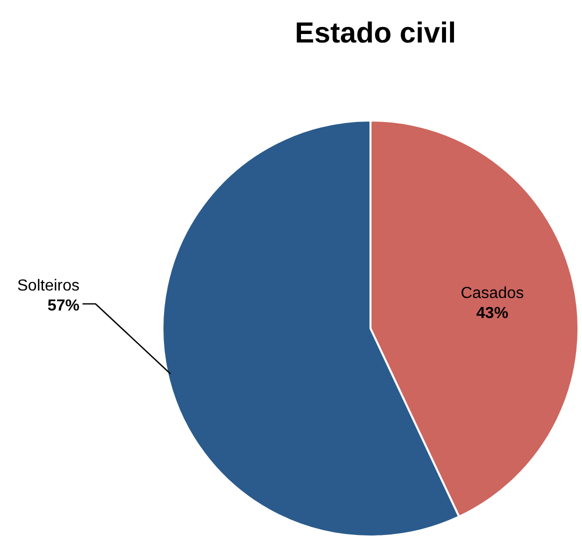  I want to click on data-label: 57%, so click(63, 305).